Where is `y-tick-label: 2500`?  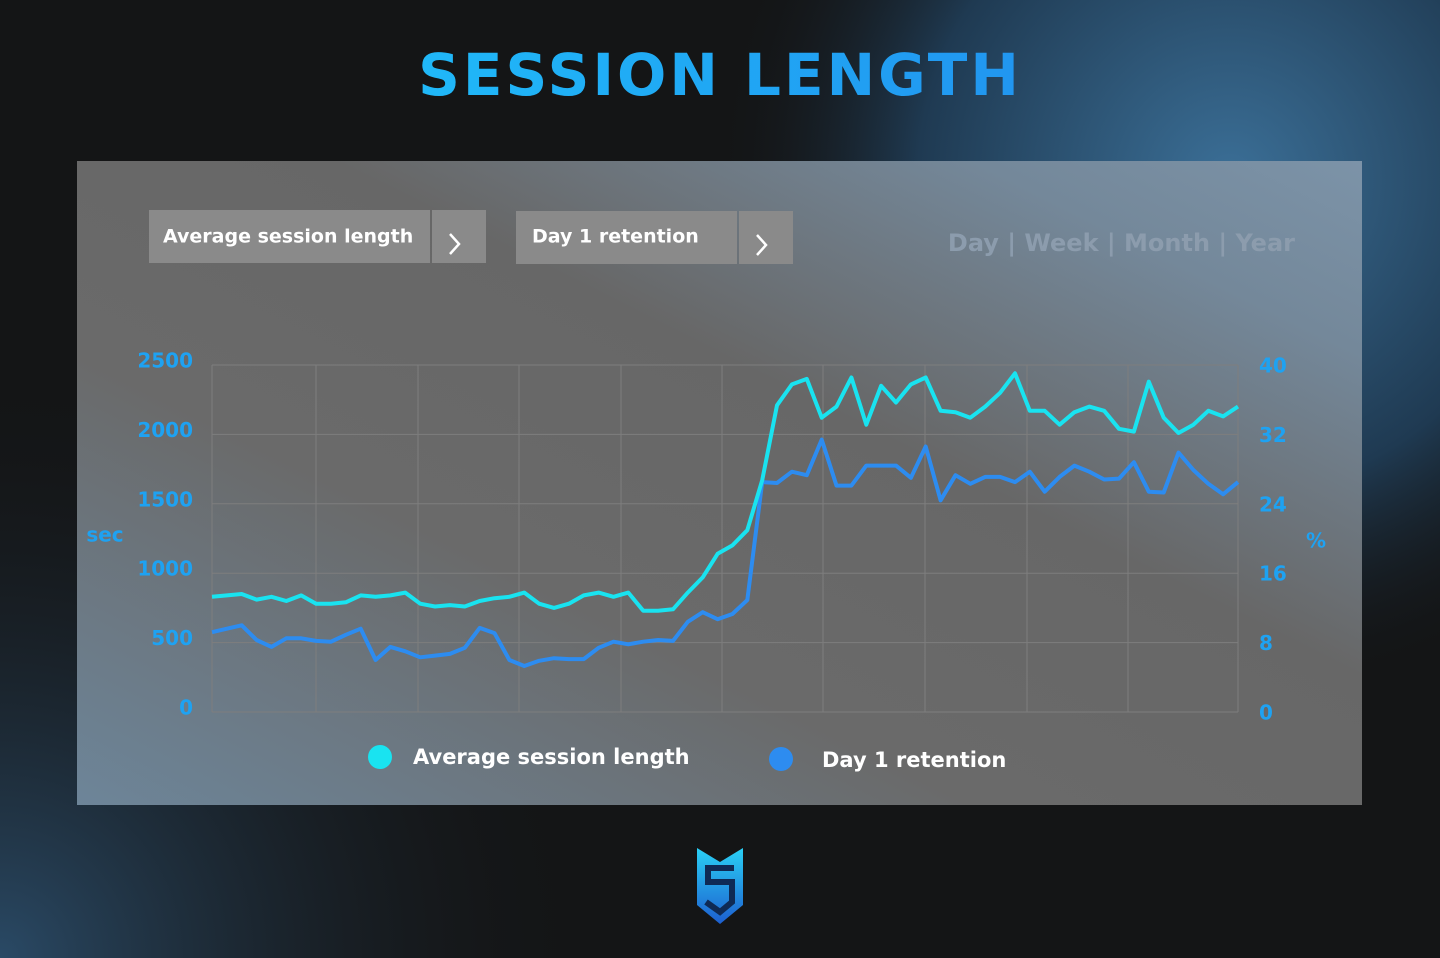 y-tick-label: 2500 is located at coordinates (165, 361).